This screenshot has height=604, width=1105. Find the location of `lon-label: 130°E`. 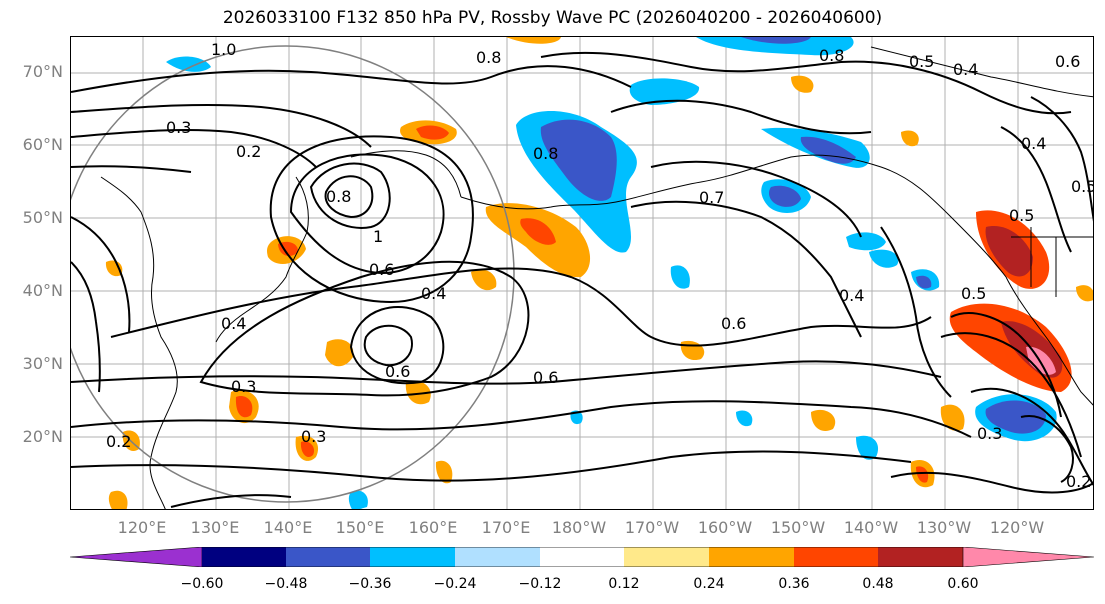

lon-label: 130°E is located at coordinates (215, 527).